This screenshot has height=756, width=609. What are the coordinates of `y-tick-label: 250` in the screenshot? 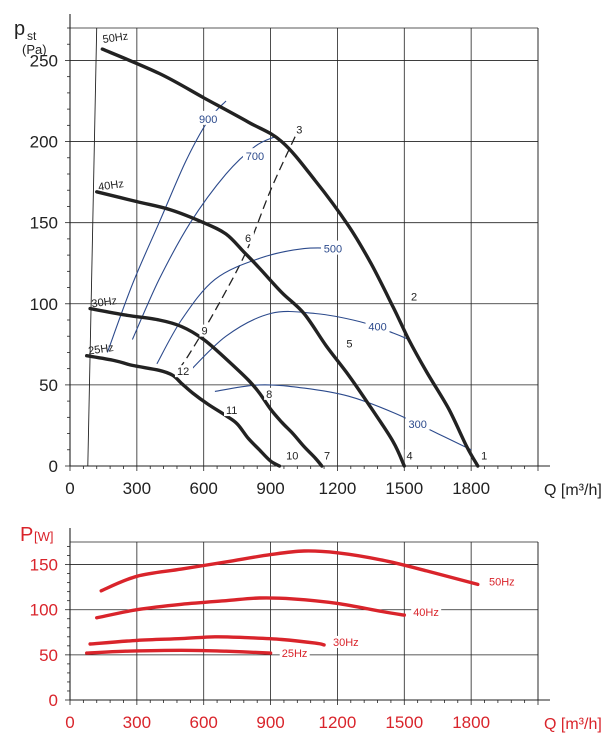 It's located at (44, 60).